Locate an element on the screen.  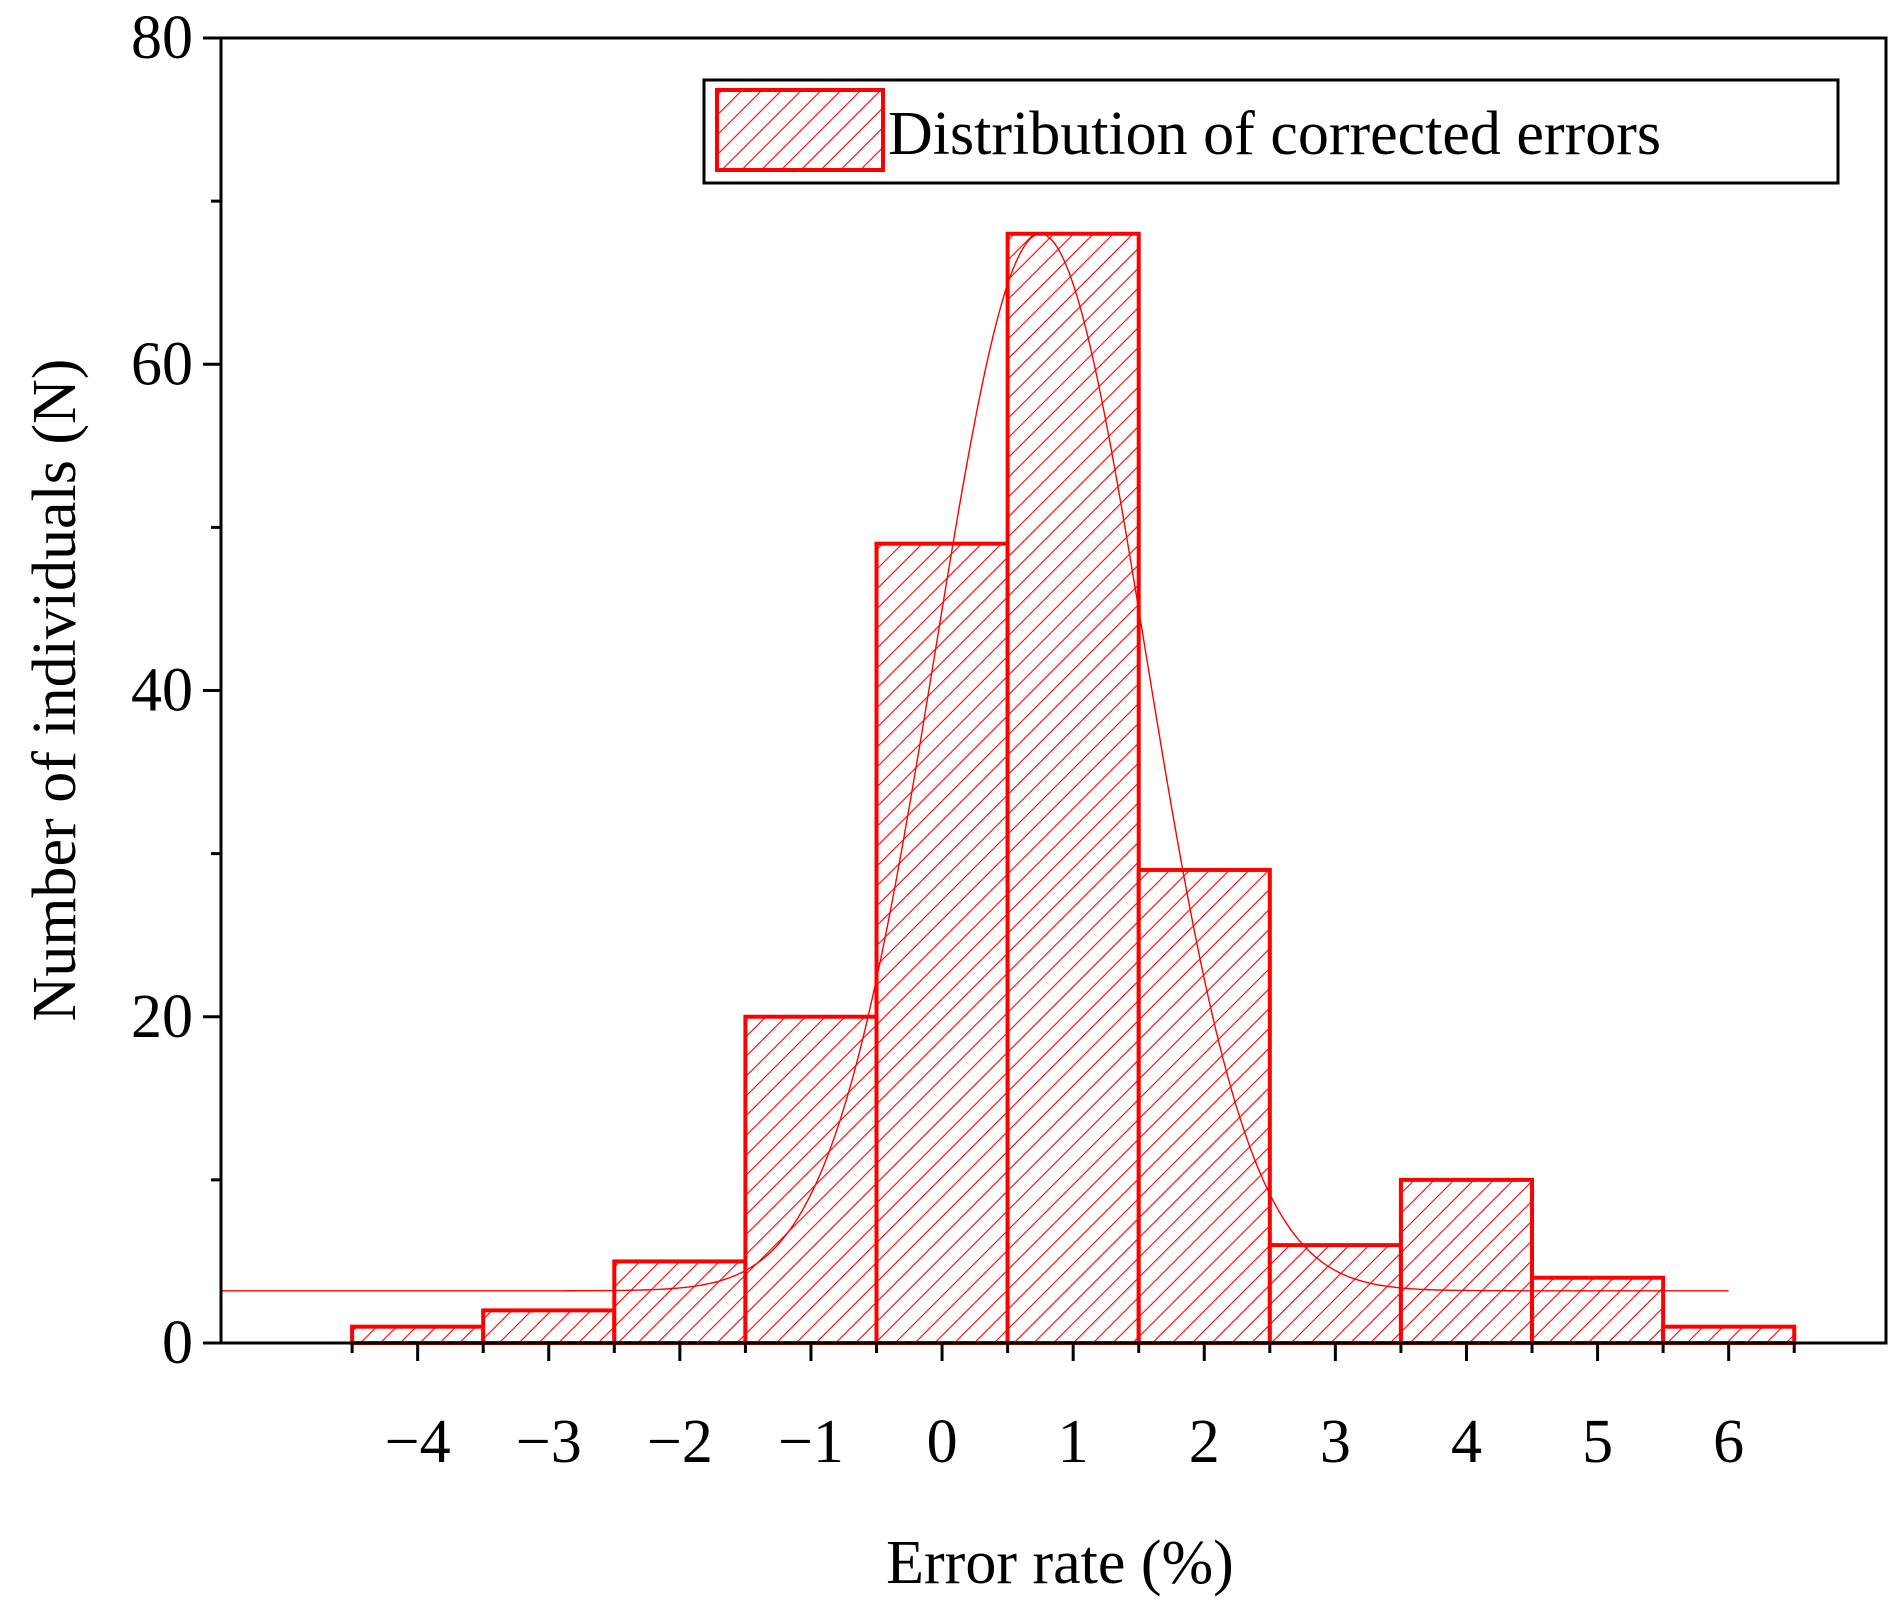
x-tick-label: 3 is located at coordinates (1335, 1442).